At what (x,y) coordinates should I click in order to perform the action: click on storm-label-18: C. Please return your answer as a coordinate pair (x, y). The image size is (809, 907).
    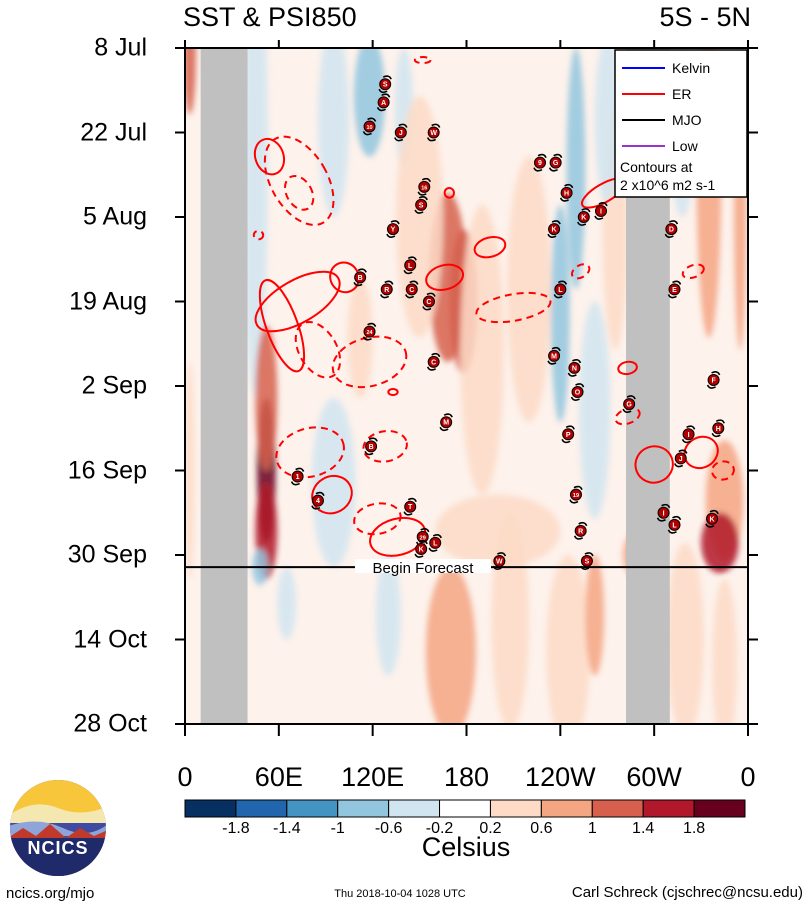
    Looking at the image, I should click on (411, 290).